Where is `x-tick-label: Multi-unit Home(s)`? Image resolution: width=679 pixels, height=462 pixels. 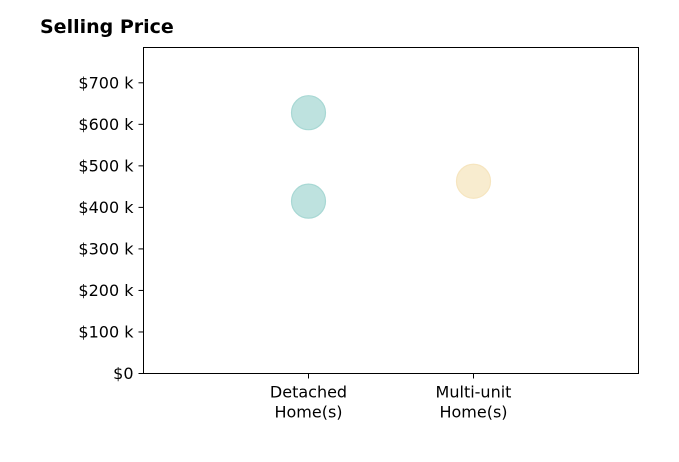 x-tick-label: Multi-unit Home(s) is located at coordinates (474, 402).